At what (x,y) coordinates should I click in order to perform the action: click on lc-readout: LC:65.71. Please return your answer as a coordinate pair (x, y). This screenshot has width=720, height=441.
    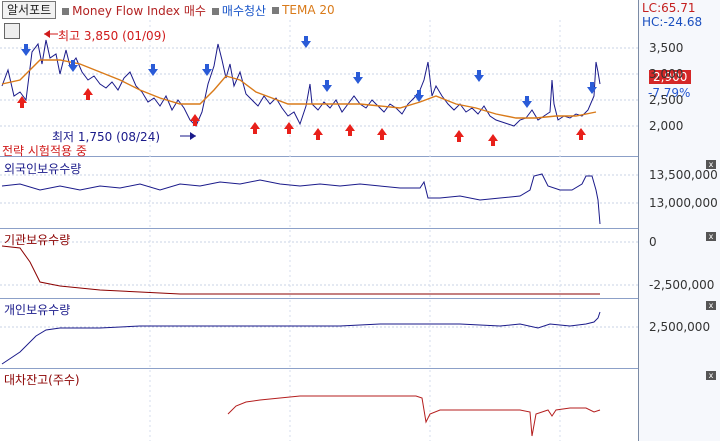
    Looking at the image, I should click on (669, 8).